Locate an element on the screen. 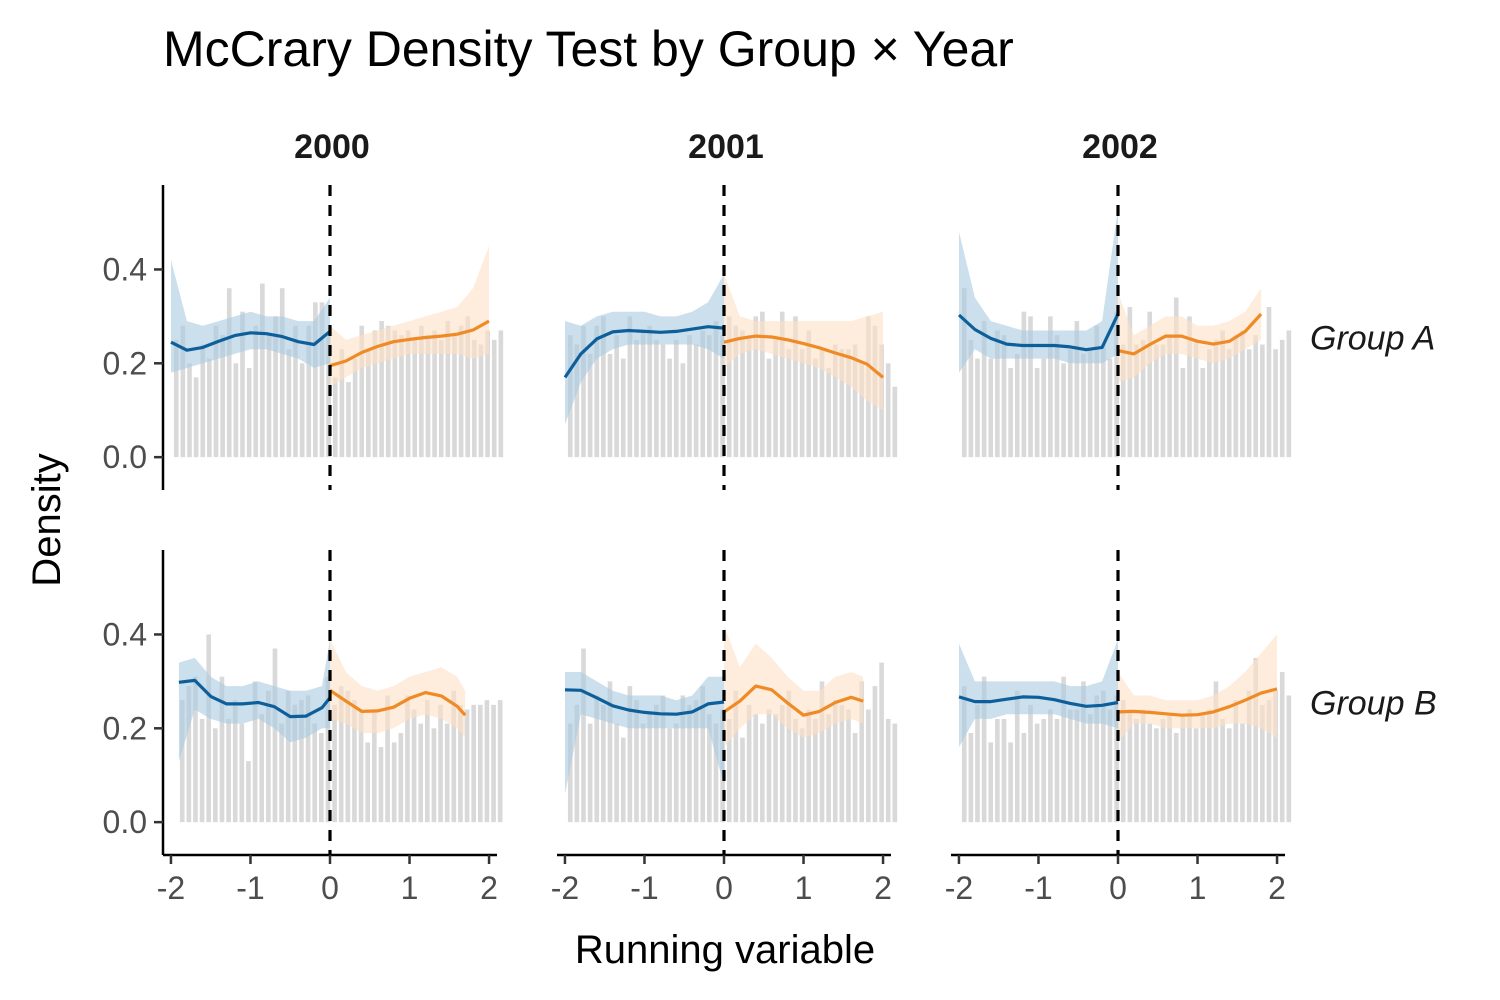  y-tick-label: 0.0 is located at coordinates (125, 457).